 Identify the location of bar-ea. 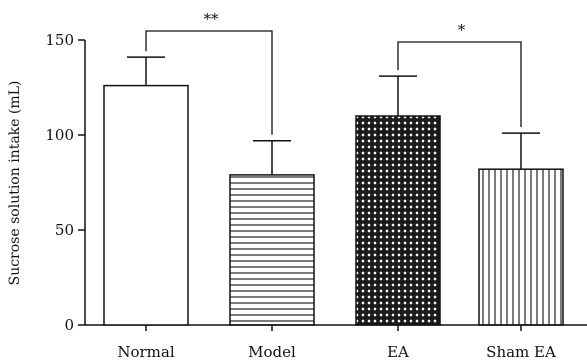
(398, 220).